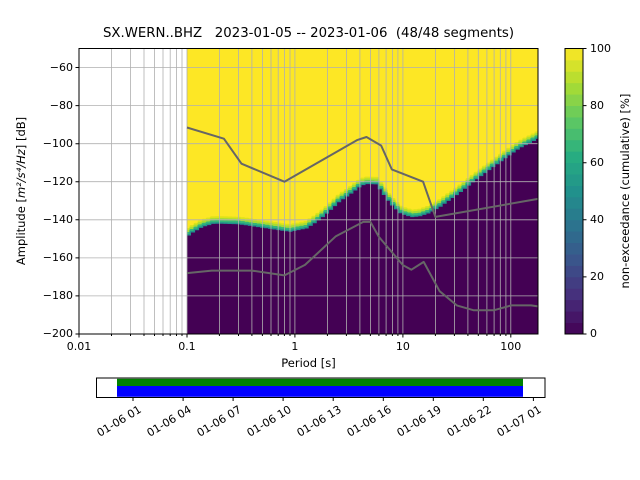 The height and width of the screenshot is (480, 640). I want to click on y-axis-label-units: m²/s⁴/Hz, so click(21, 174).